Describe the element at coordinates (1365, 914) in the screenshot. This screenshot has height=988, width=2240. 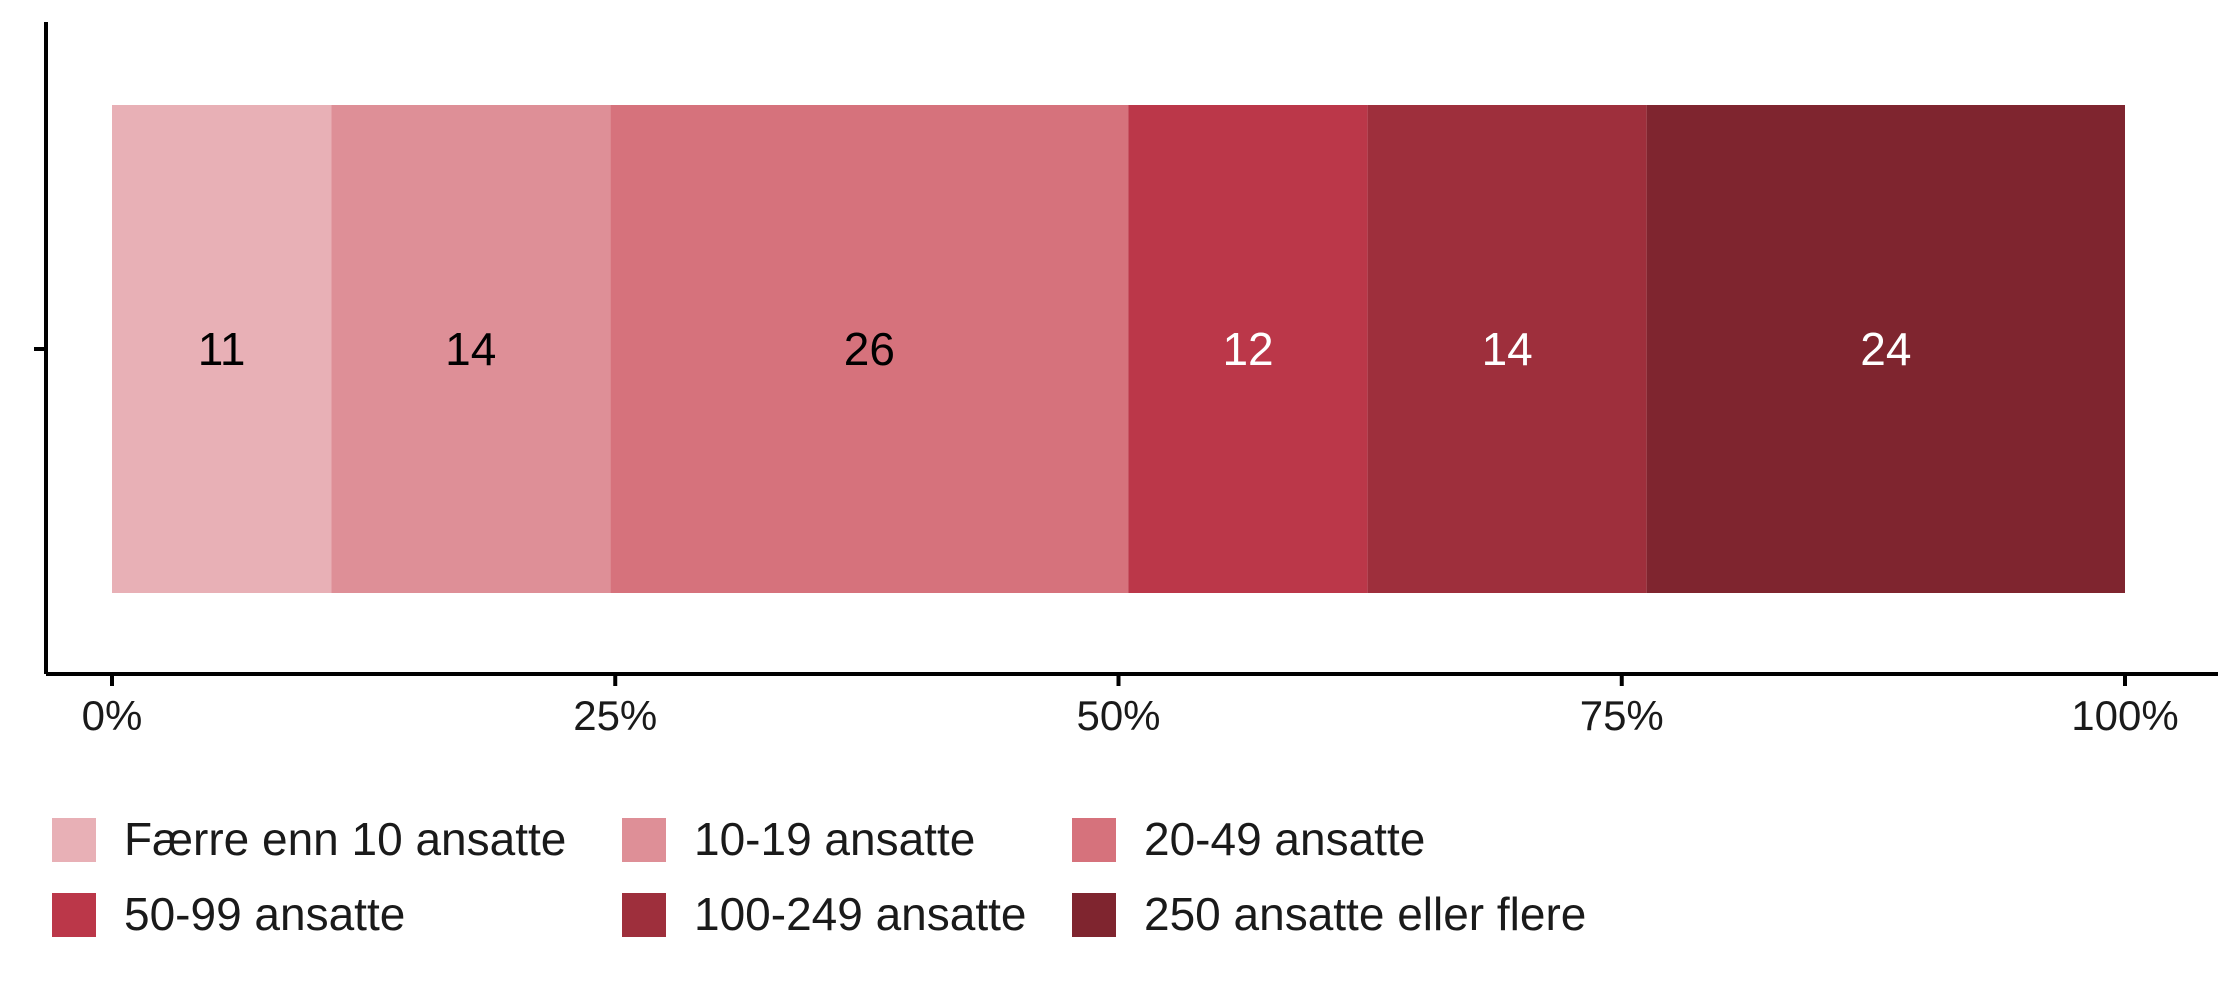
I see `legend-label: 250 ansatte eller flere` at that location.